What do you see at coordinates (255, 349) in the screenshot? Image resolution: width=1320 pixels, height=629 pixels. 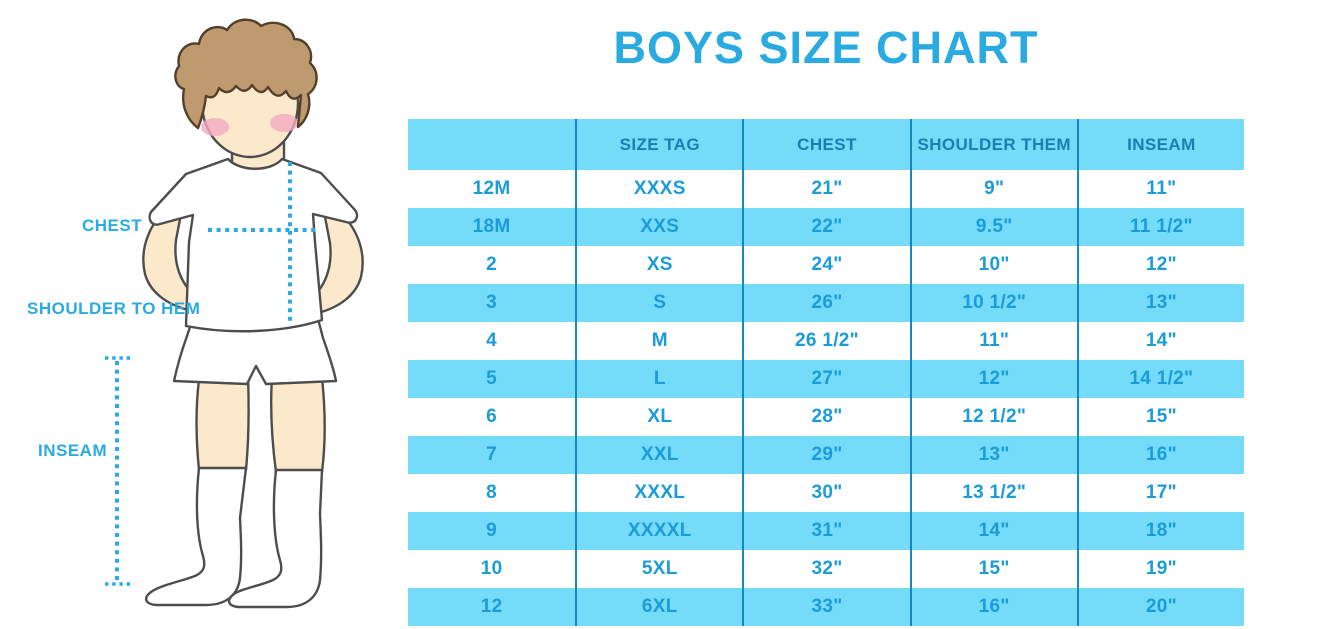 I see `boy-shorts` at bounding box center [255, 349].